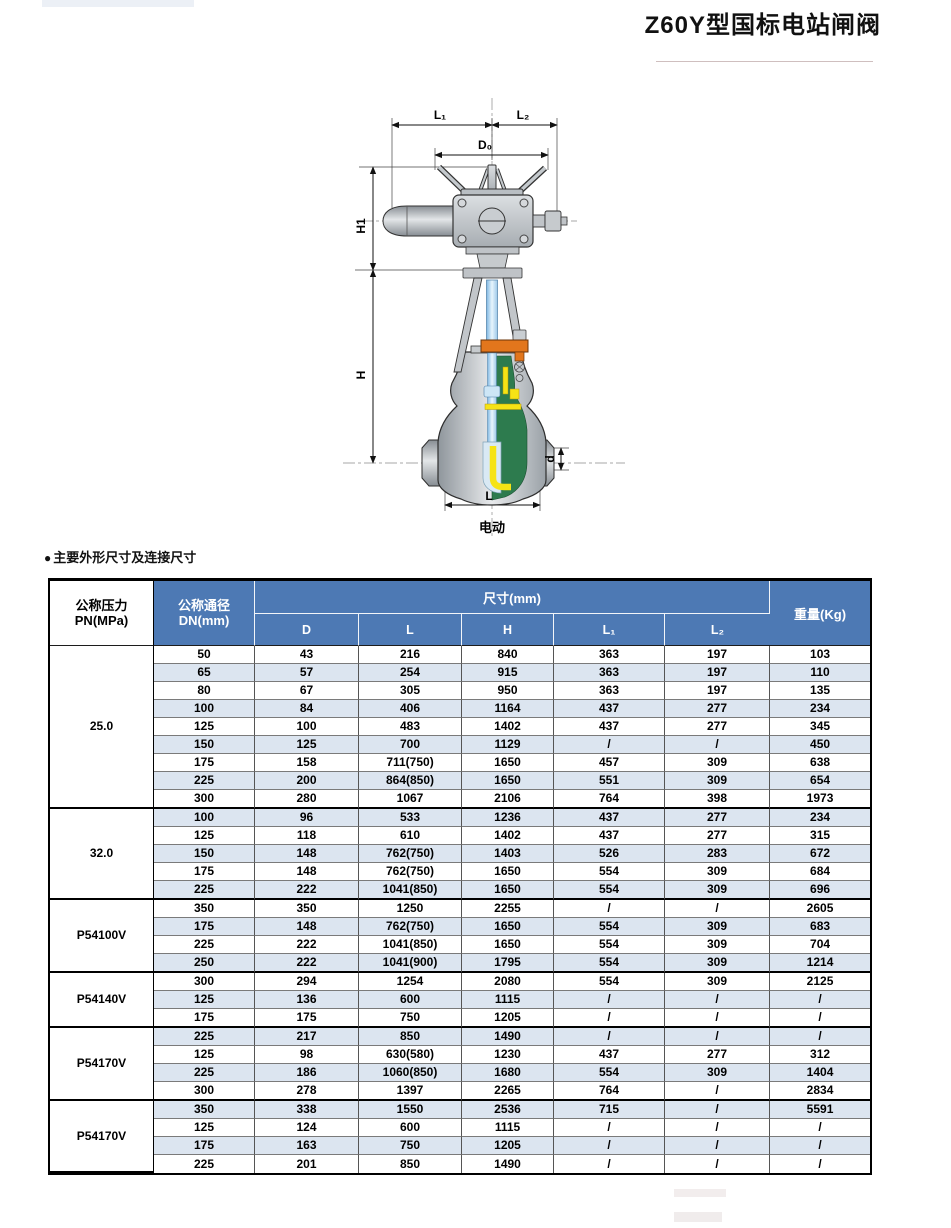 The image size is (951, 1228). What do you see at coordinates (718, 854) in the screenshot?
I see `table-cell: 283` at bounding box center [718, 854].